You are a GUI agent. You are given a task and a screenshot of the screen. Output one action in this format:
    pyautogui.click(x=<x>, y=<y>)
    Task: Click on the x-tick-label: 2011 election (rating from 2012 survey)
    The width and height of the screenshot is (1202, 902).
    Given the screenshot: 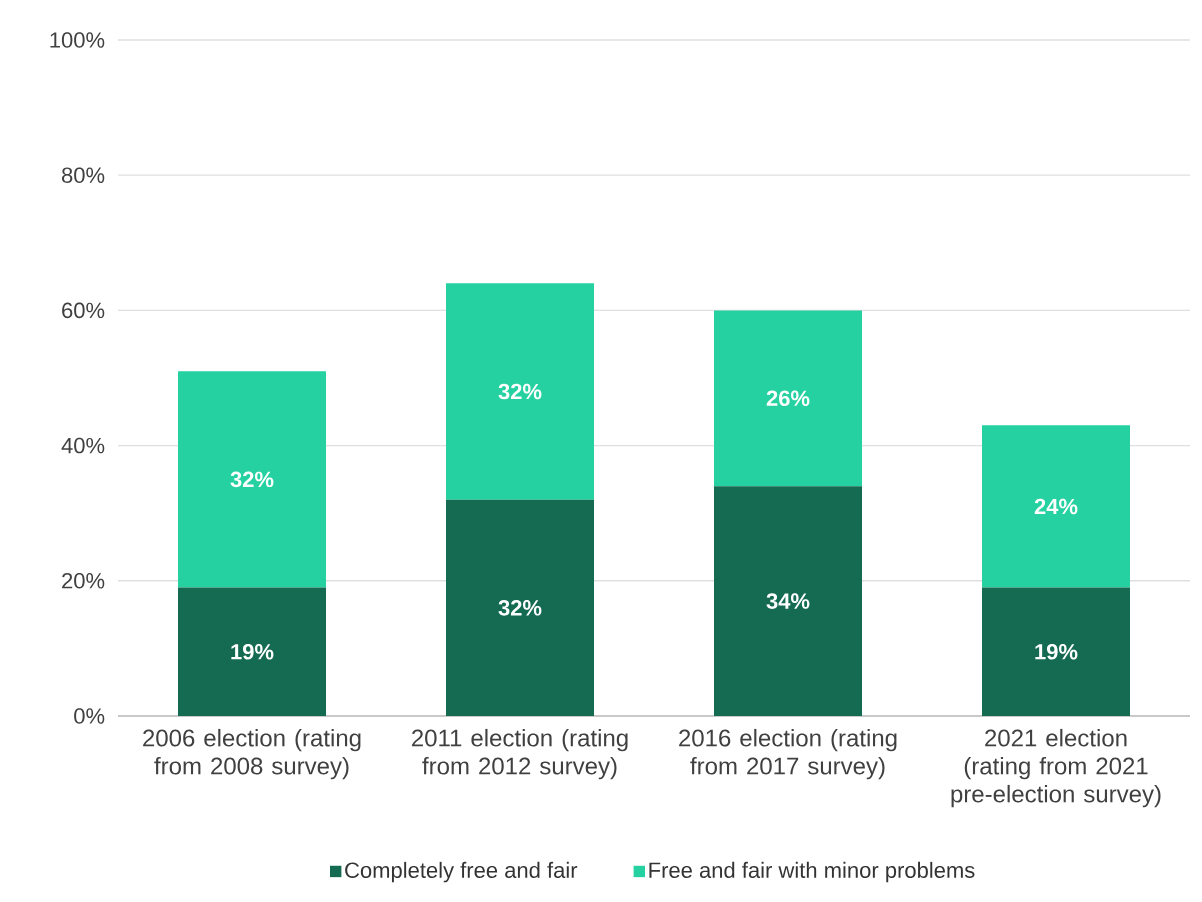 What is the action you would take?
    pyautogui.click(x=520, y=754)
    